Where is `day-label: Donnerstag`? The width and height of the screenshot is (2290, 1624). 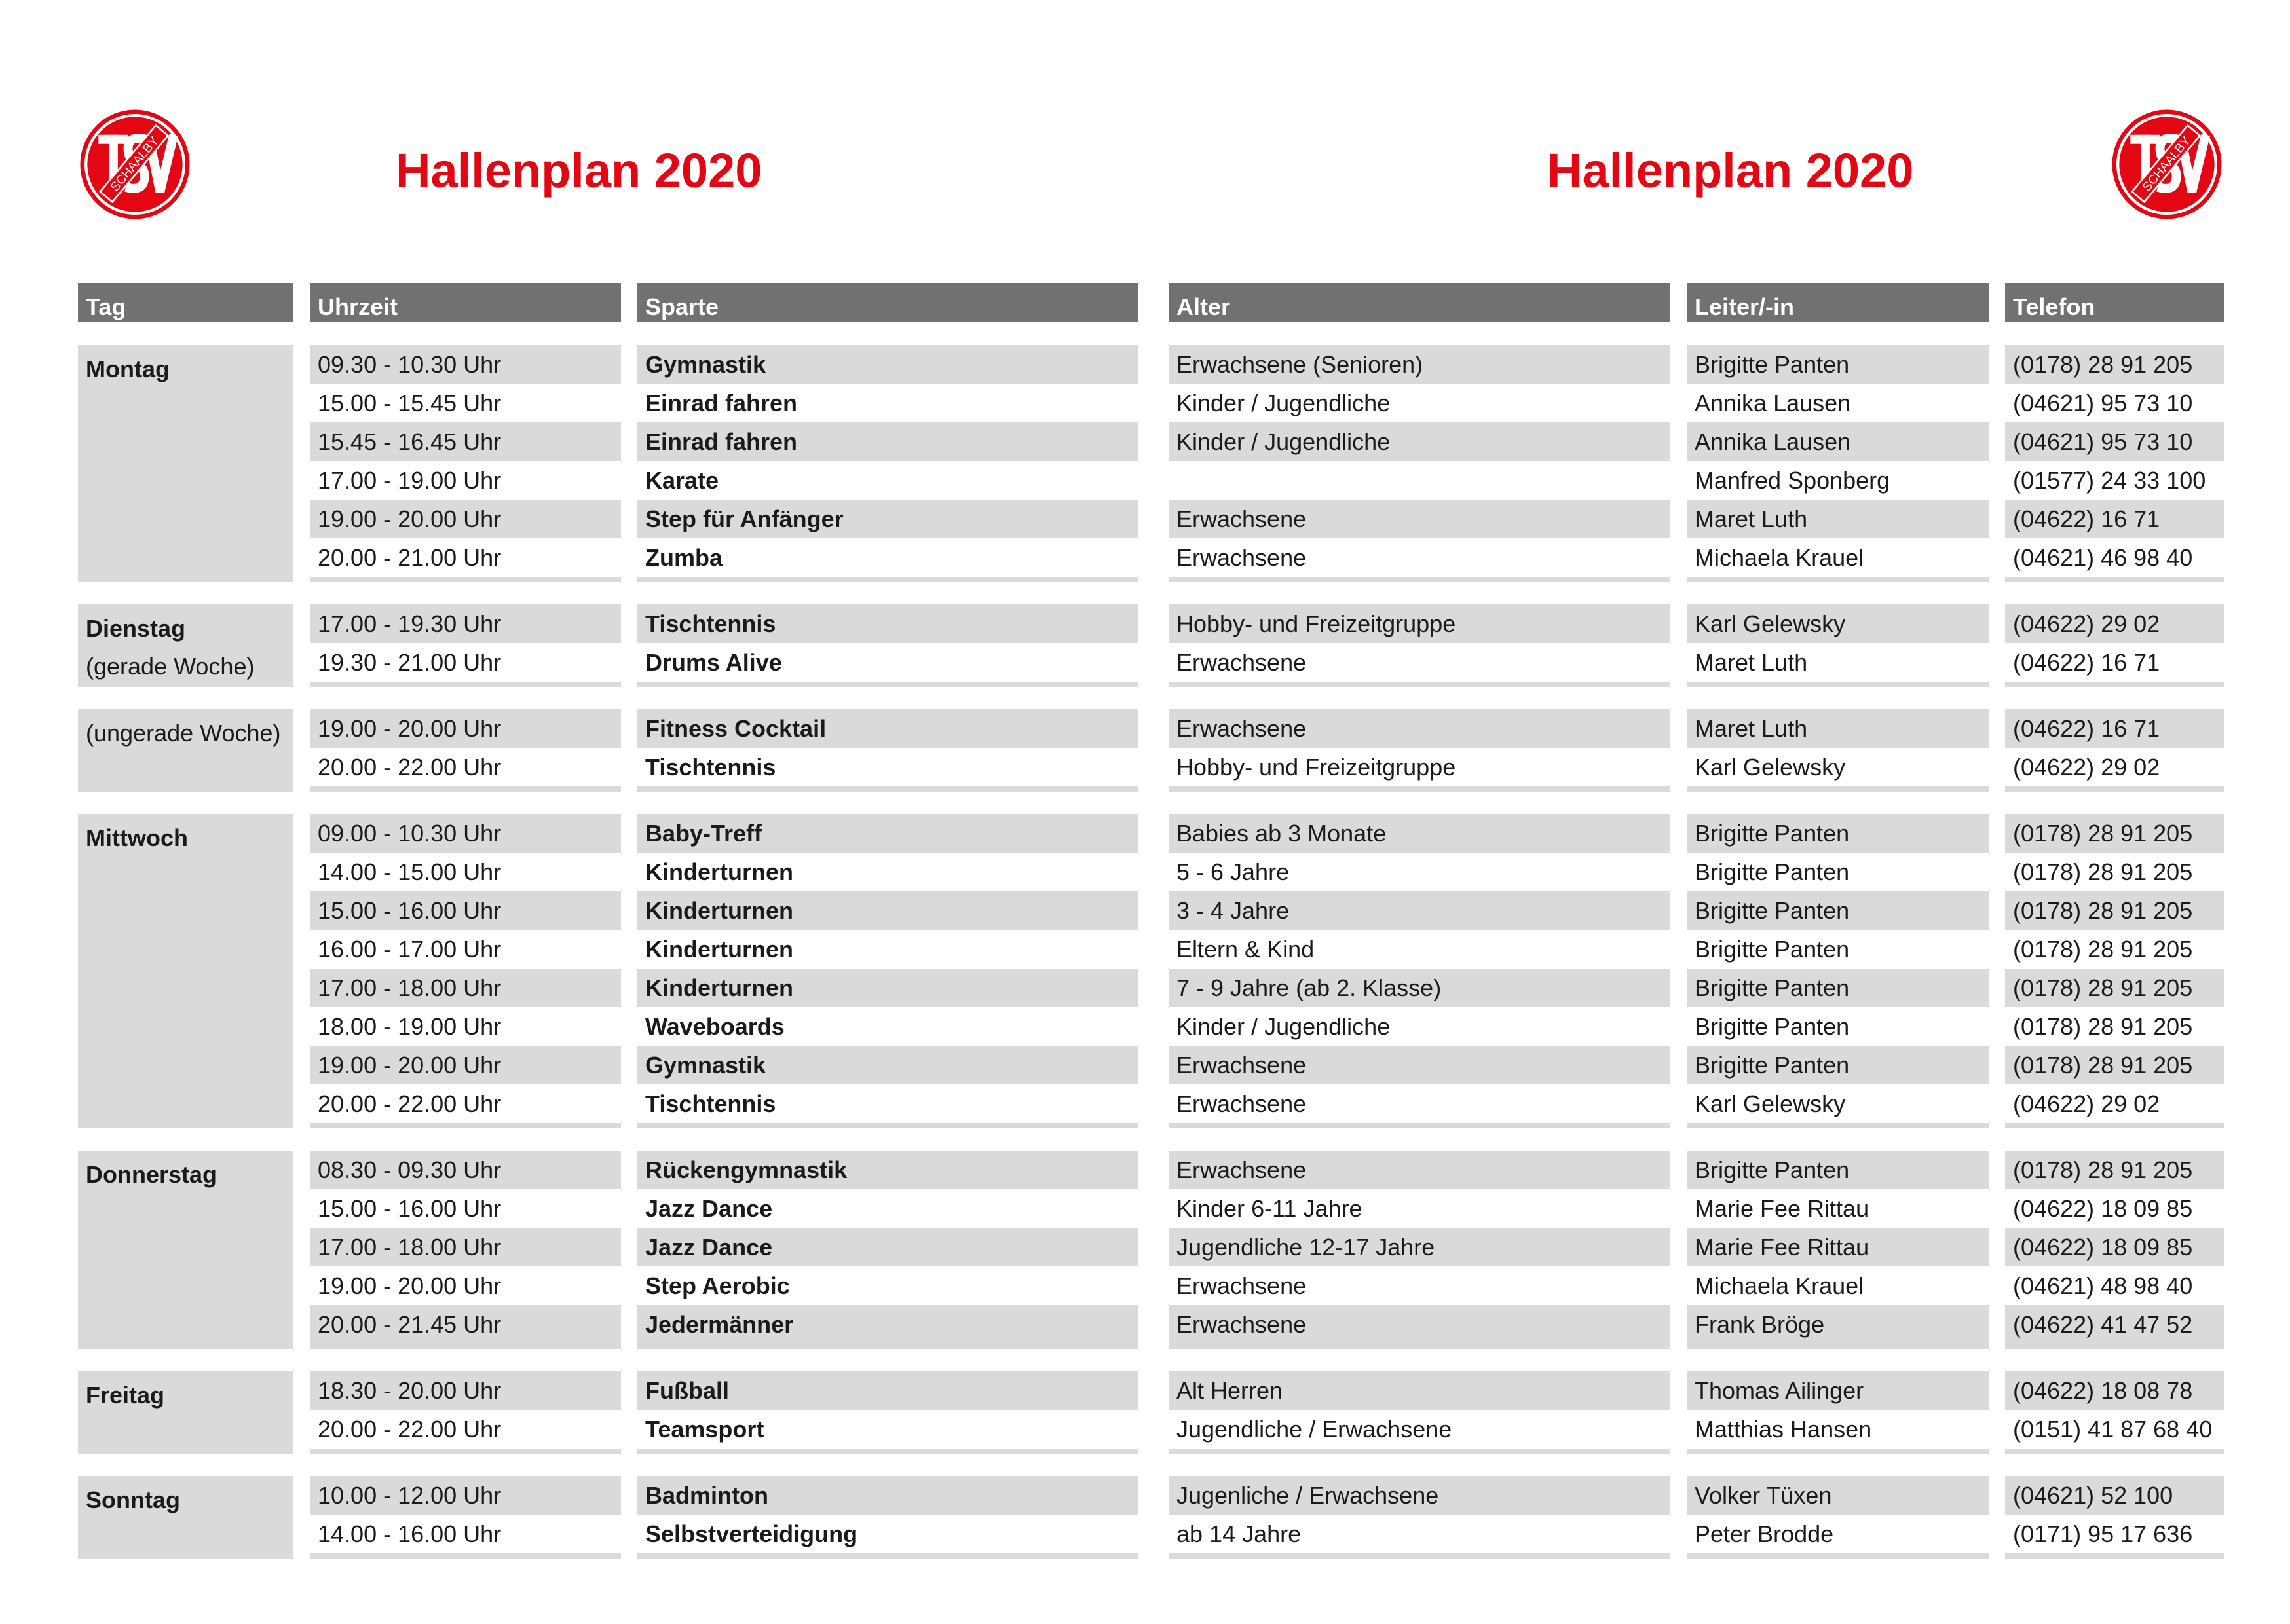 day-label: Donnerstag is located at coordinates (152, 1174).